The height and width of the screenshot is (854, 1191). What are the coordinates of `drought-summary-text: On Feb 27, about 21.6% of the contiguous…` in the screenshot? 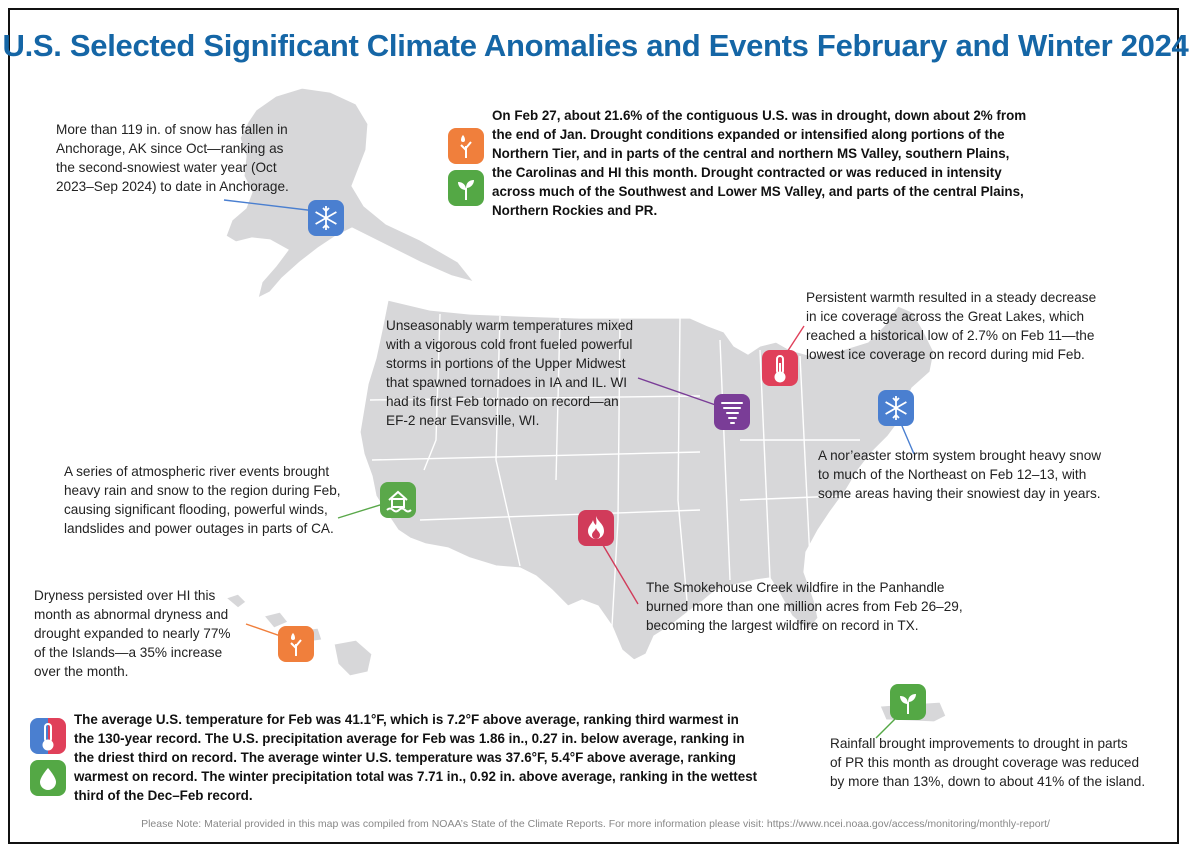 It's located at (759, 163).